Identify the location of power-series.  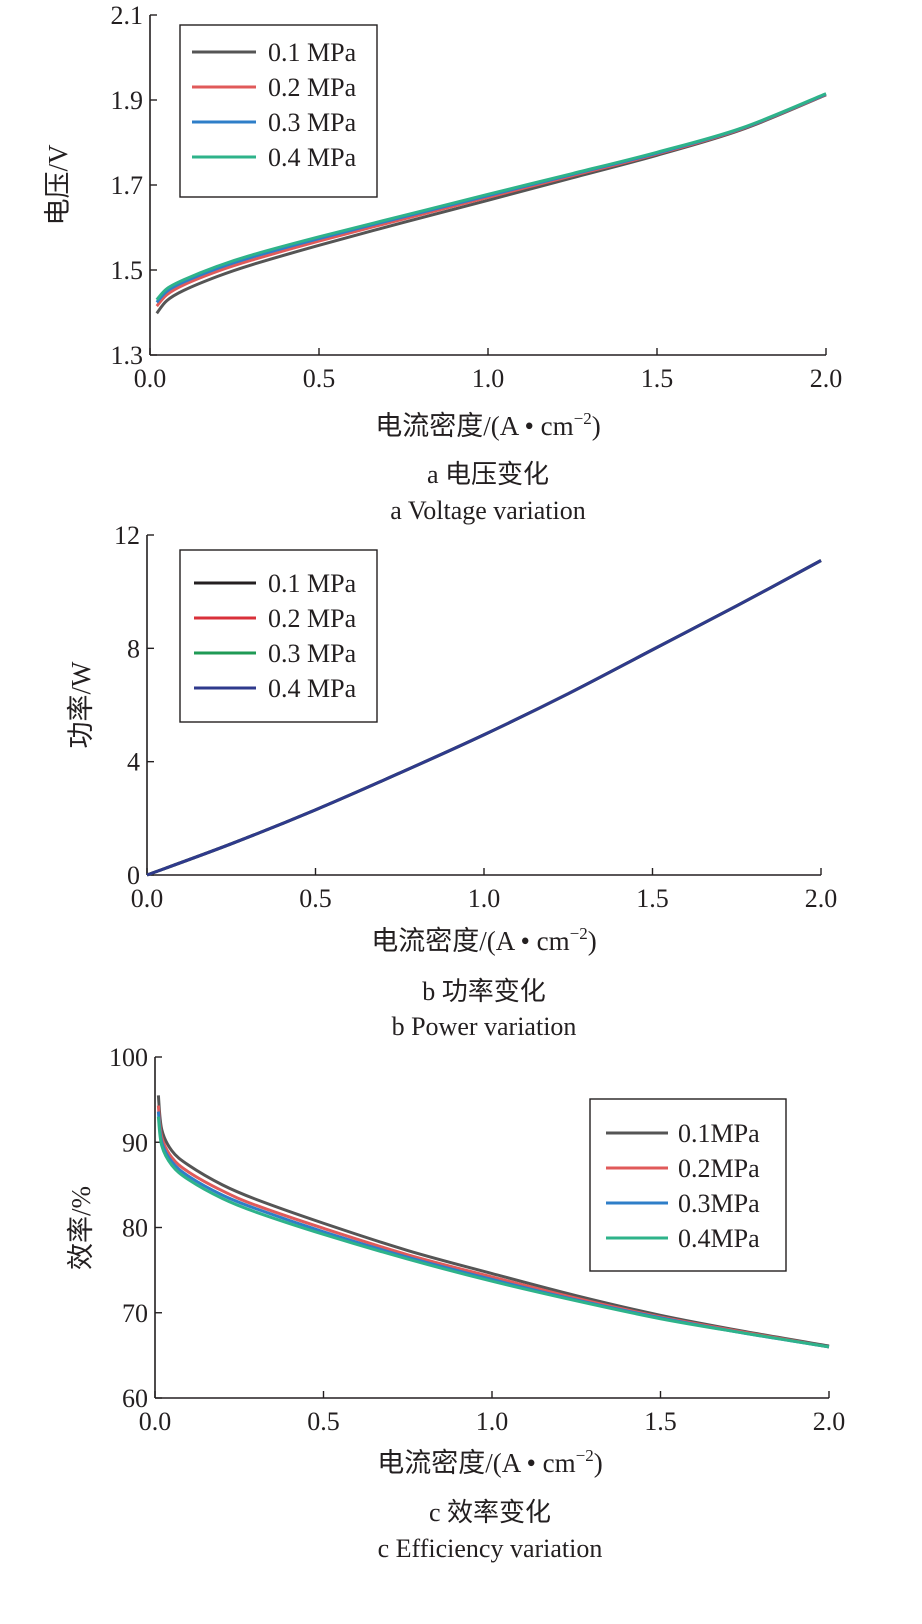
(484, 718).